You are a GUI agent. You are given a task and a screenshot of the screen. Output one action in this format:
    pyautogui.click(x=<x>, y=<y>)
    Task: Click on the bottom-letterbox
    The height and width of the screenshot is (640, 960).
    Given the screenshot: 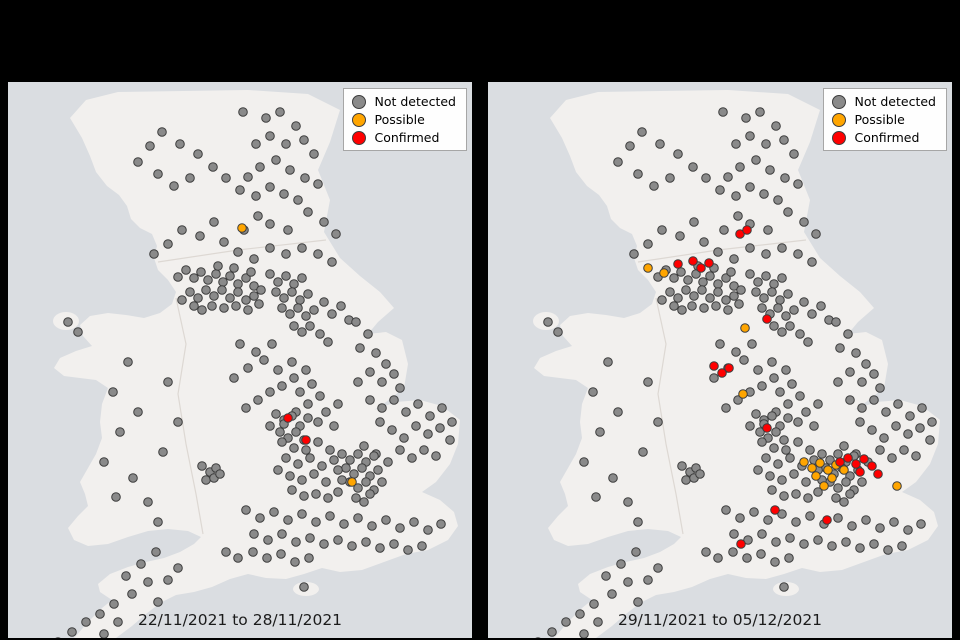 What is the action you would take?
    pyautogui.click(x=480, y=639)
    